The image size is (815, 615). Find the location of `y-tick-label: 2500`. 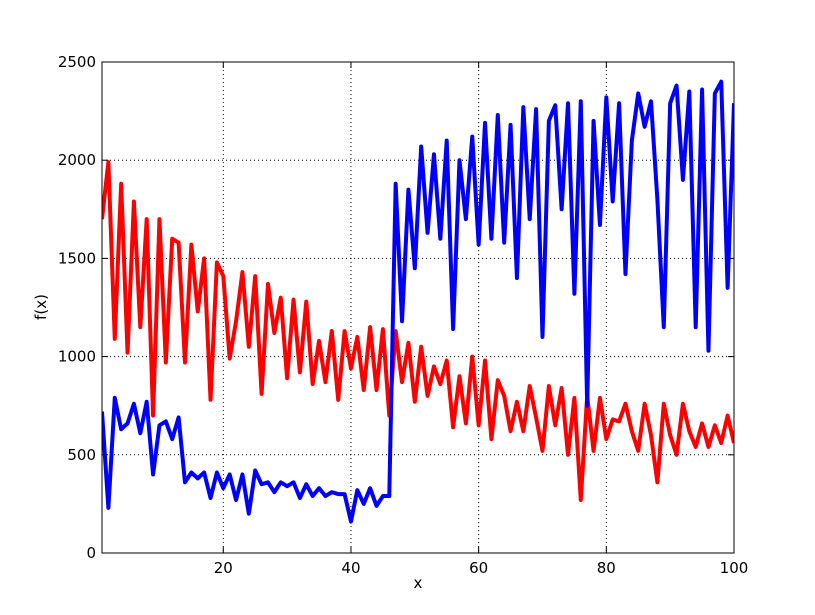

y-tick-label: 2500 is located at coordinates (77, 62).